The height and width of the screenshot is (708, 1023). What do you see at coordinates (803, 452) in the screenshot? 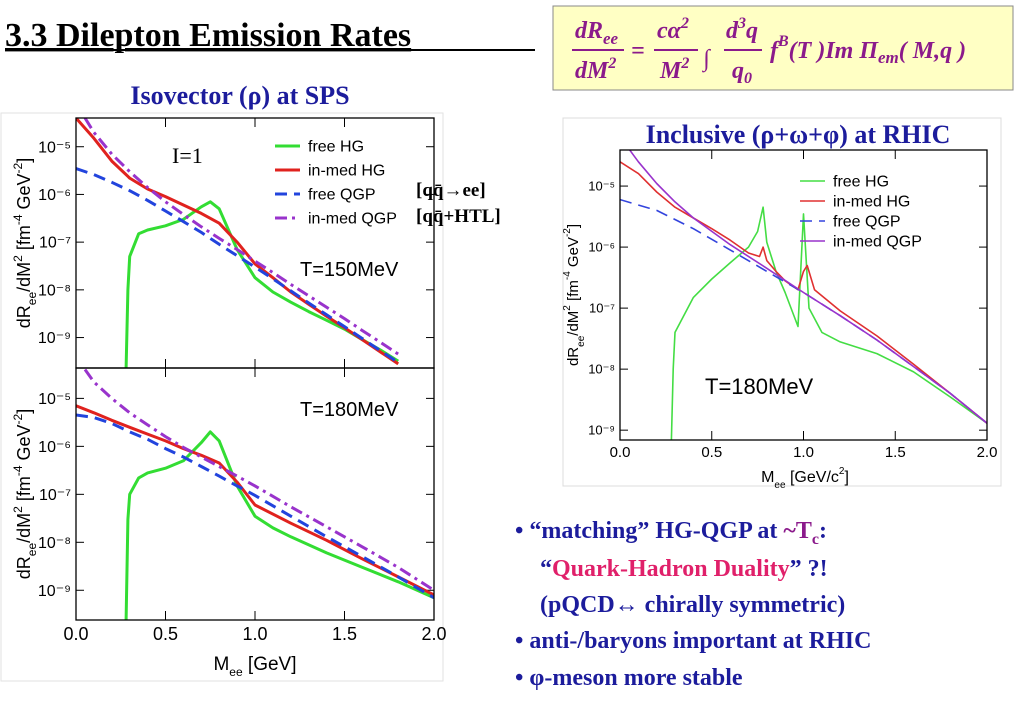
I see `x-tick-label: 1.0` at bounding box center [803, 452].